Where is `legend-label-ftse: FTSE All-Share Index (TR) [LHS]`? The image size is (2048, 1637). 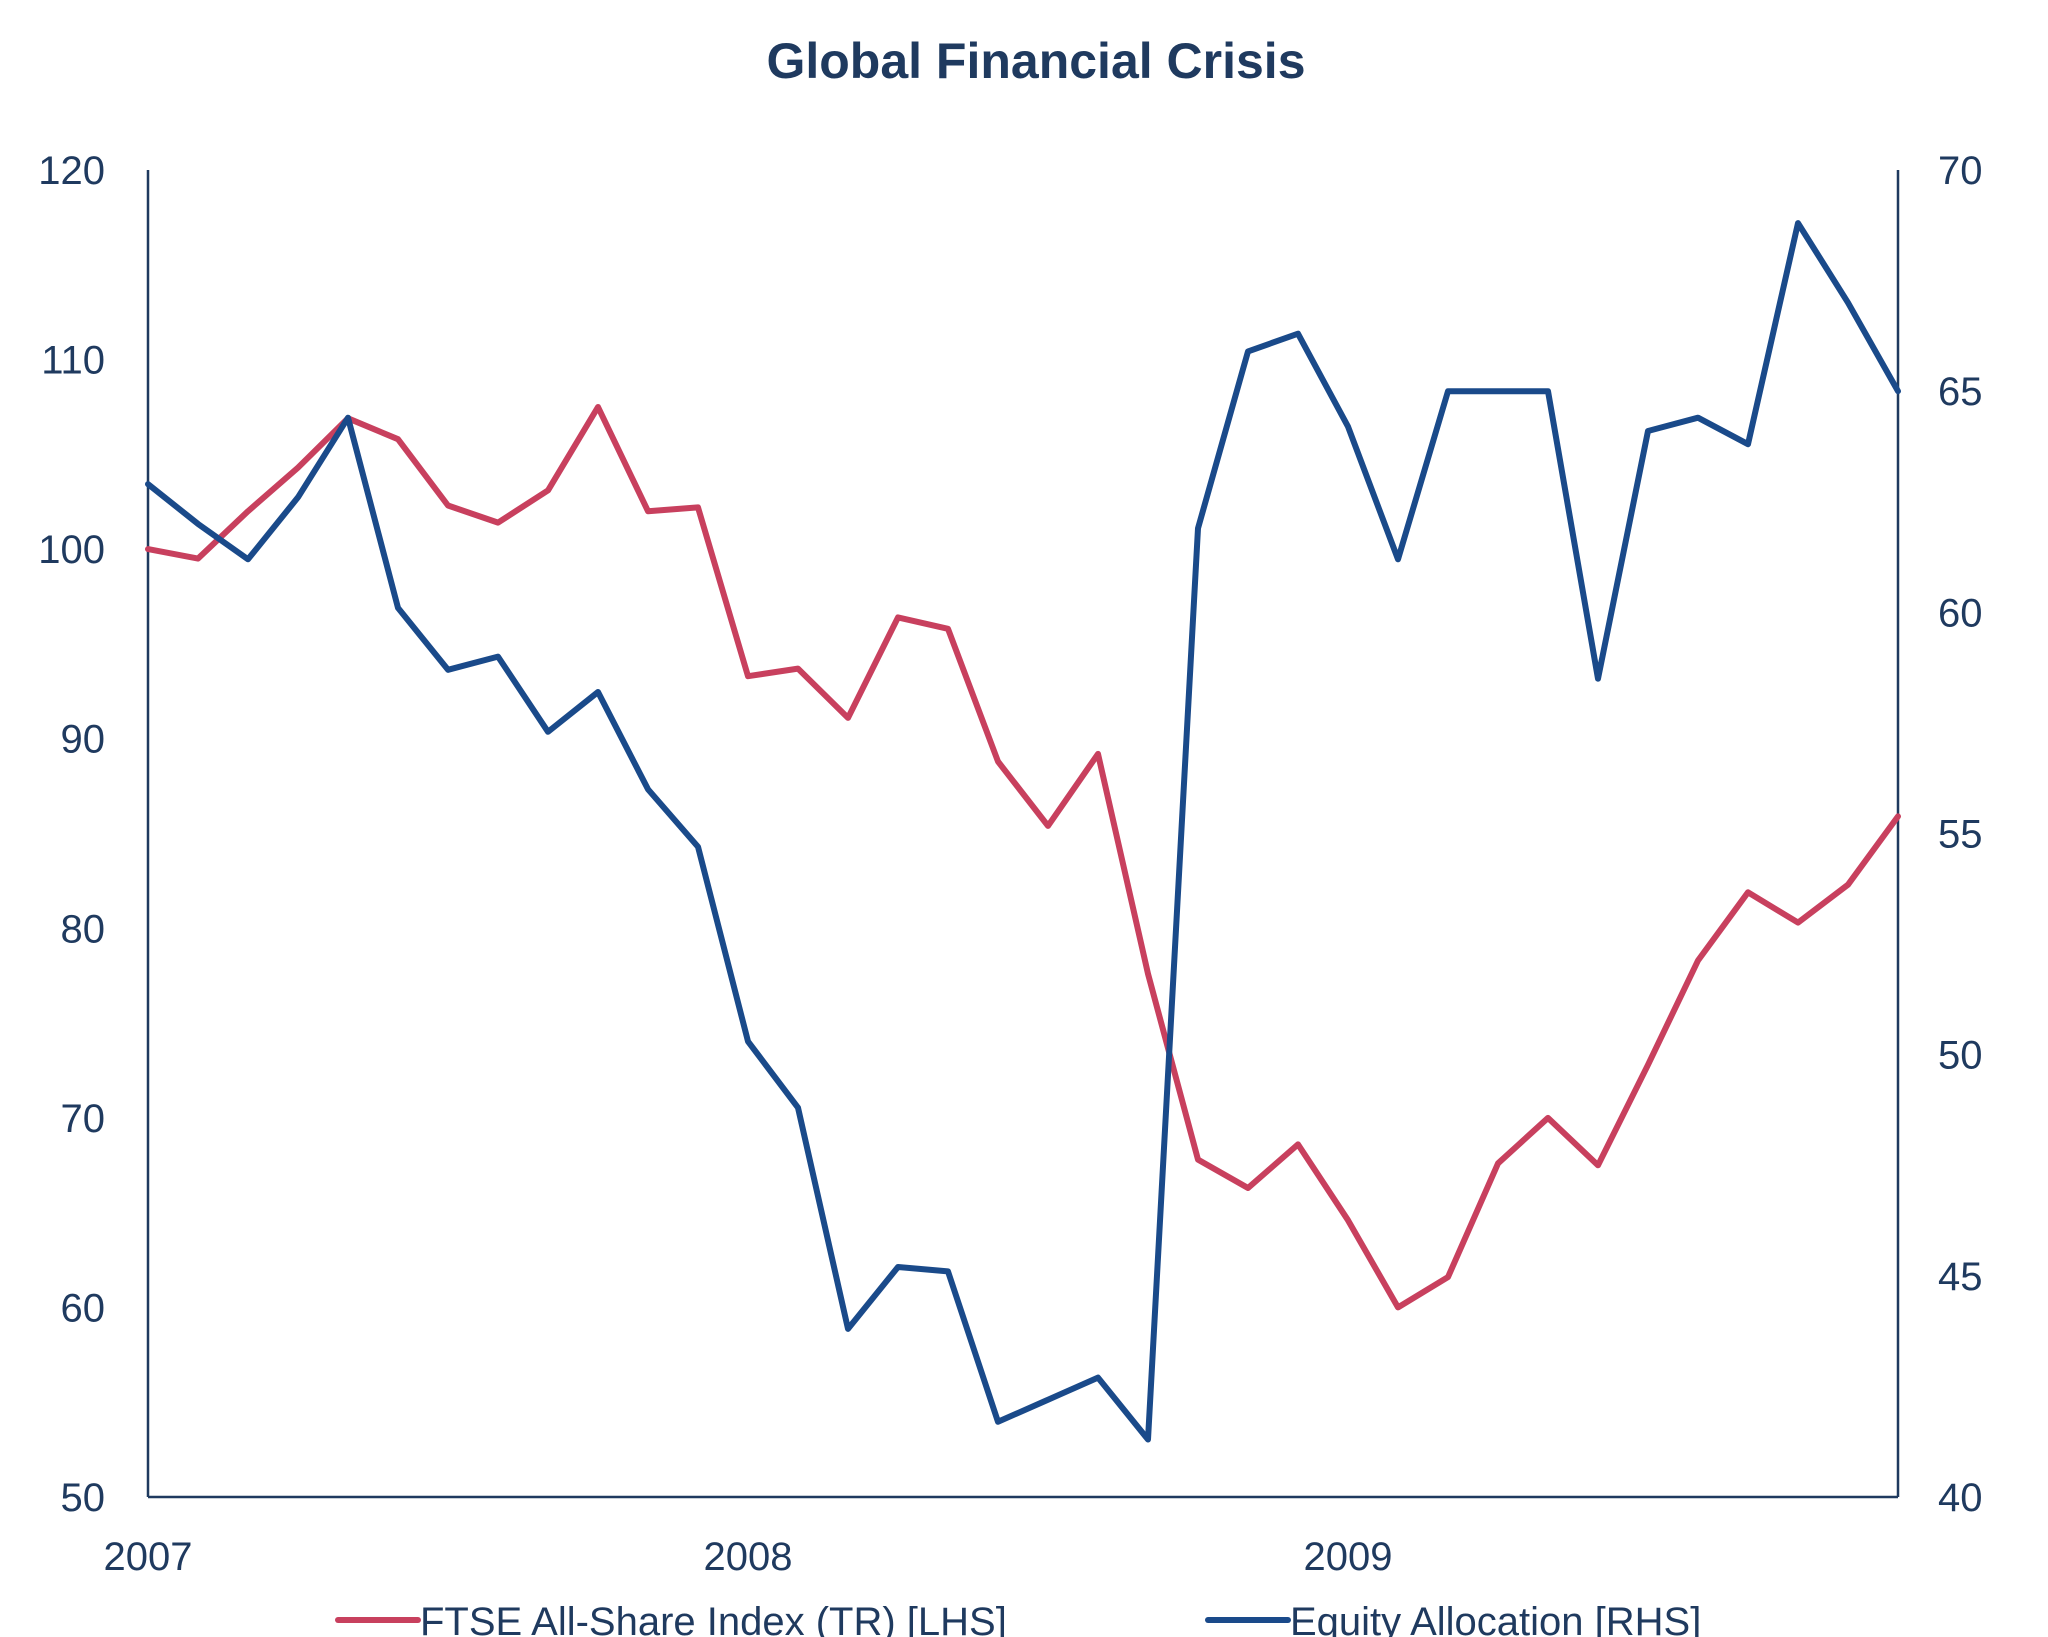
legend-label-ftse: FTSE All-Share Index (TR) [LHS] is located at coordinates (713, 1618).